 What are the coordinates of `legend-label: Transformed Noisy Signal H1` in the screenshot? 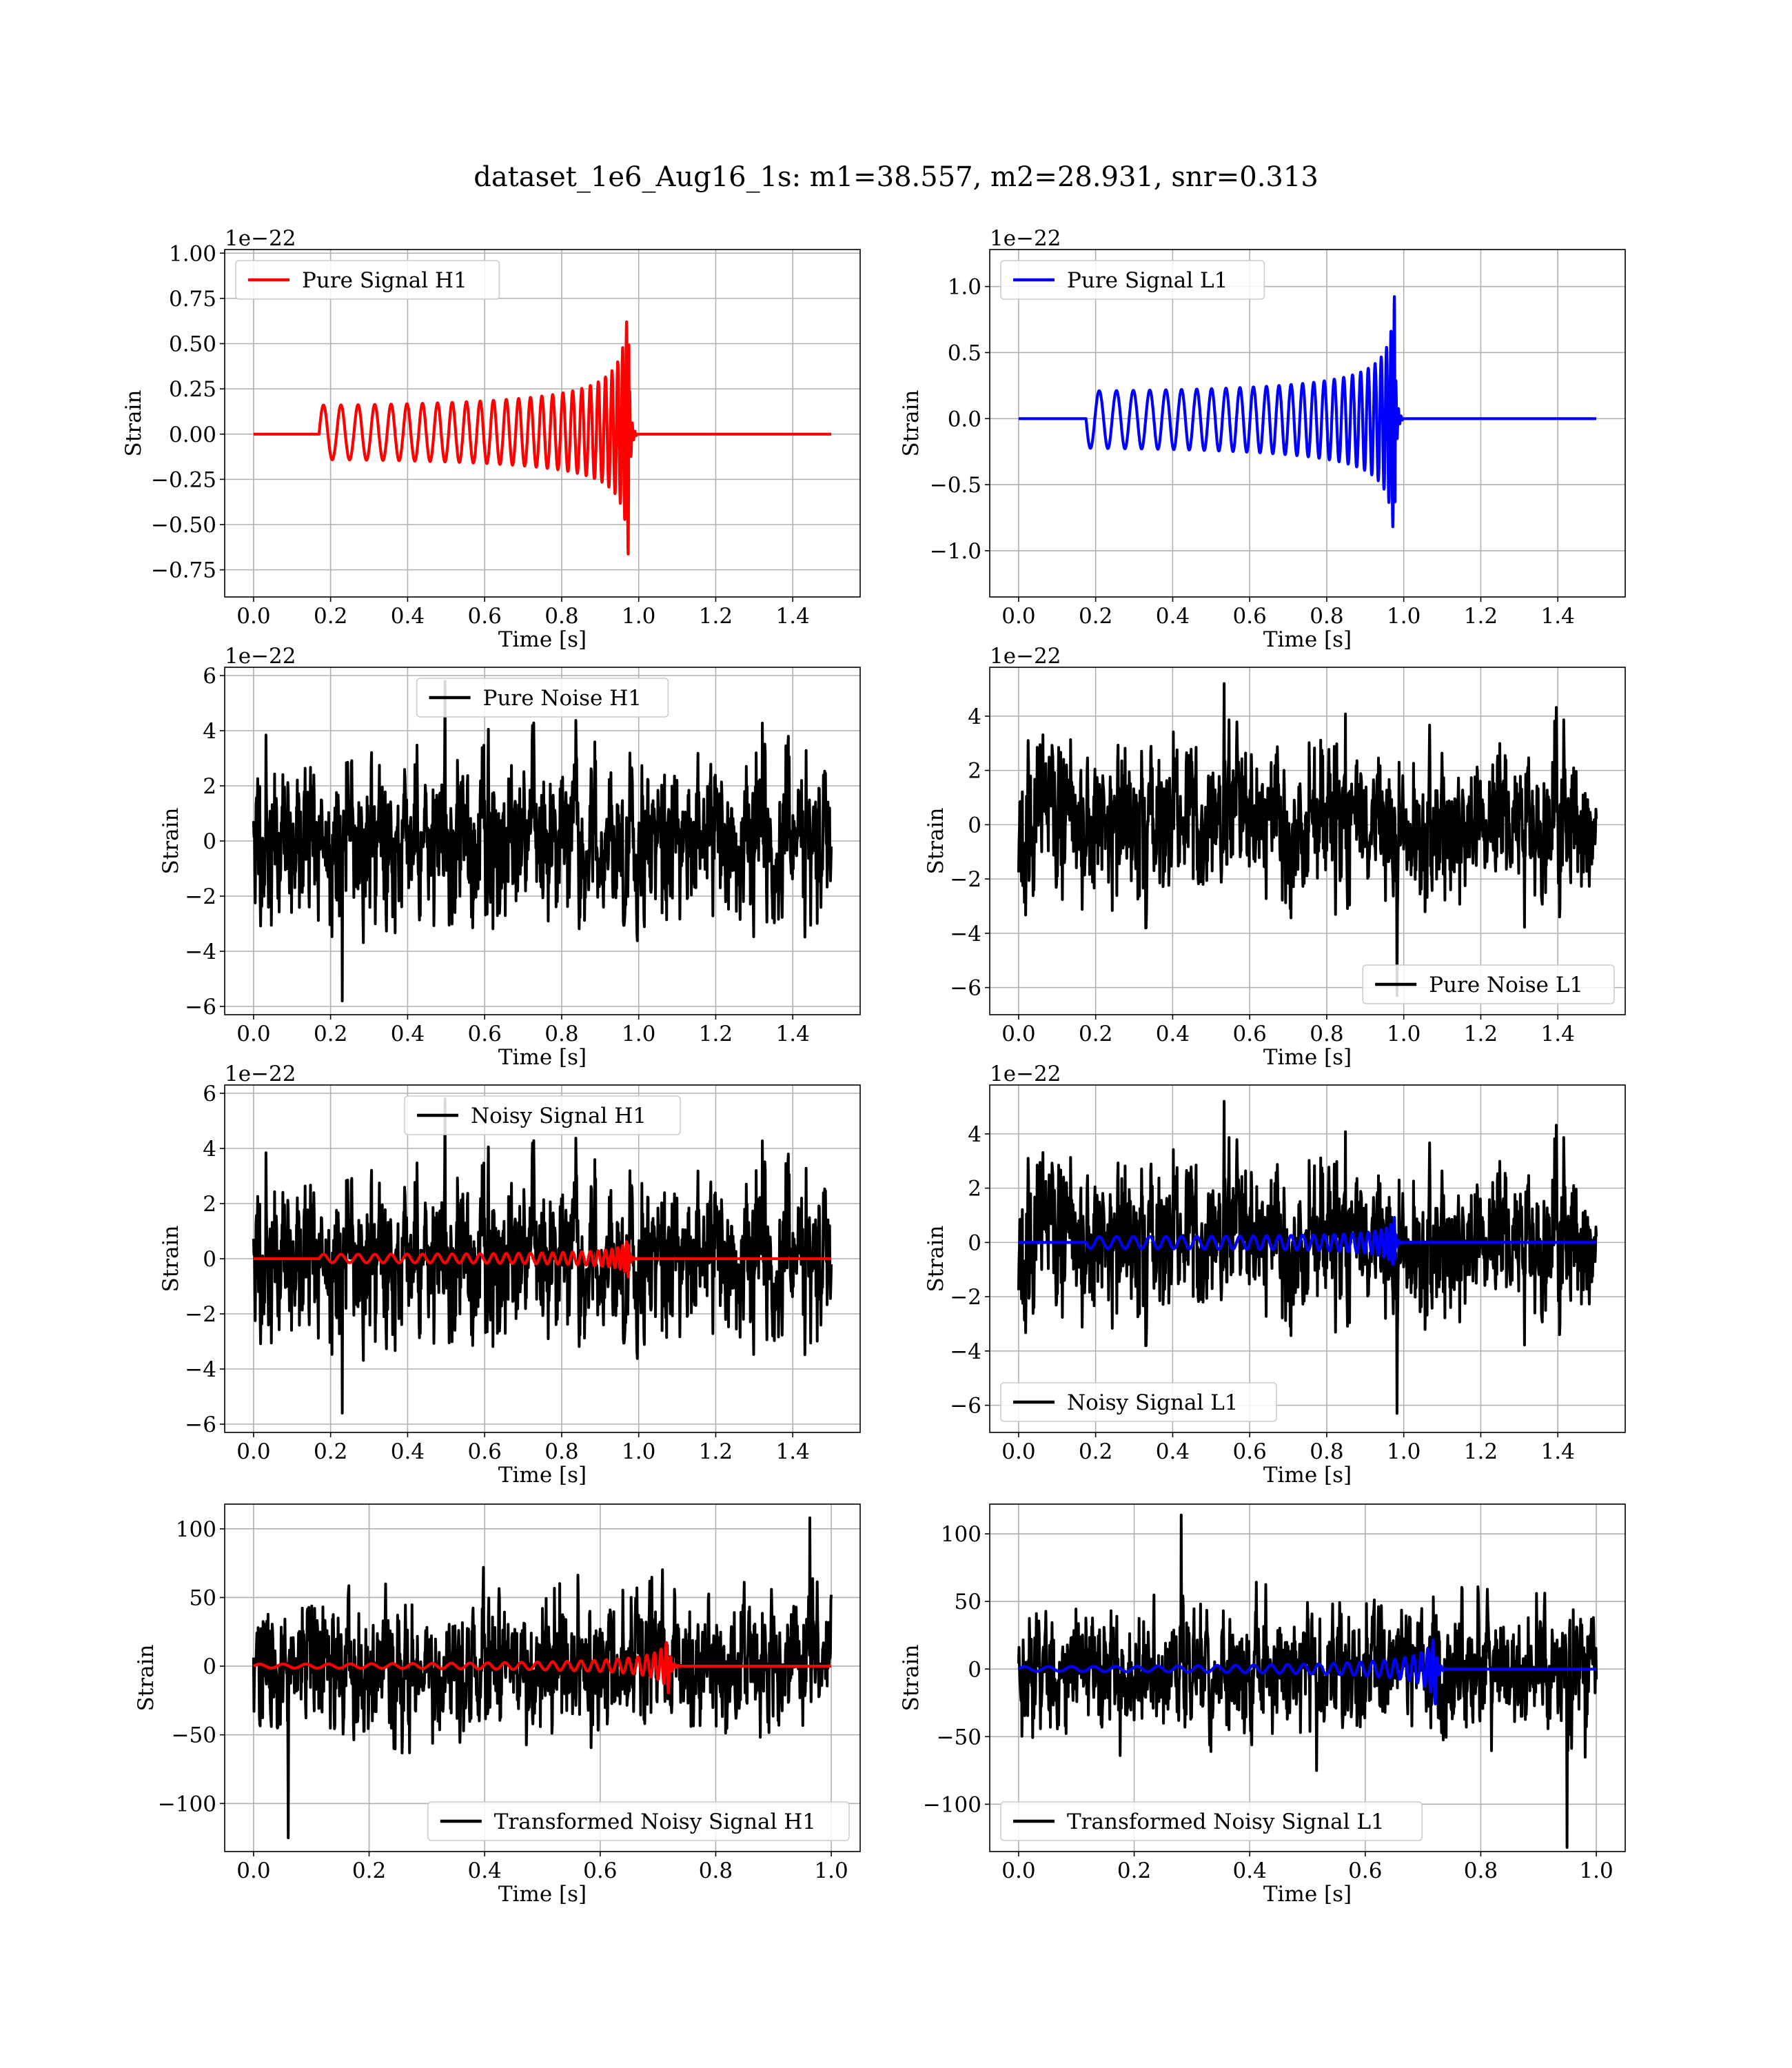 It's located at (655, 1822).